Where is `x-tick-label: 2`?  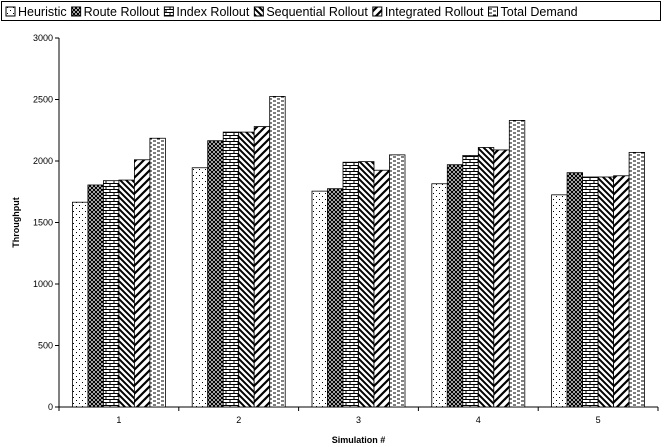
x-tick-label: 2 is located at coordinates (238, 420).